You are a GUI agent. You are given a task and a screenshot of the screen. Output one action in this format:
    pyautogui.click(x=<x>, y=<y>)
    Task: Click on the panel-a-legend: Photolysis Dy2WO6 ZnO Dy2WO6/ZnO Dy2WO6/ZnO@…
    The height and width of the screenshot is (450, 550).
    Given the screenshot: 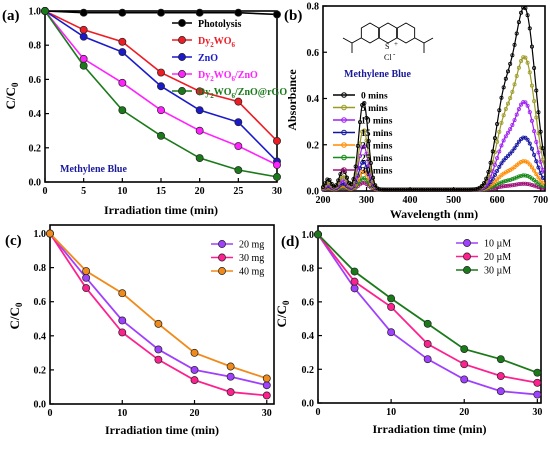 What is the action you would take?
    pyautogui.click(x=229, y=59)
    